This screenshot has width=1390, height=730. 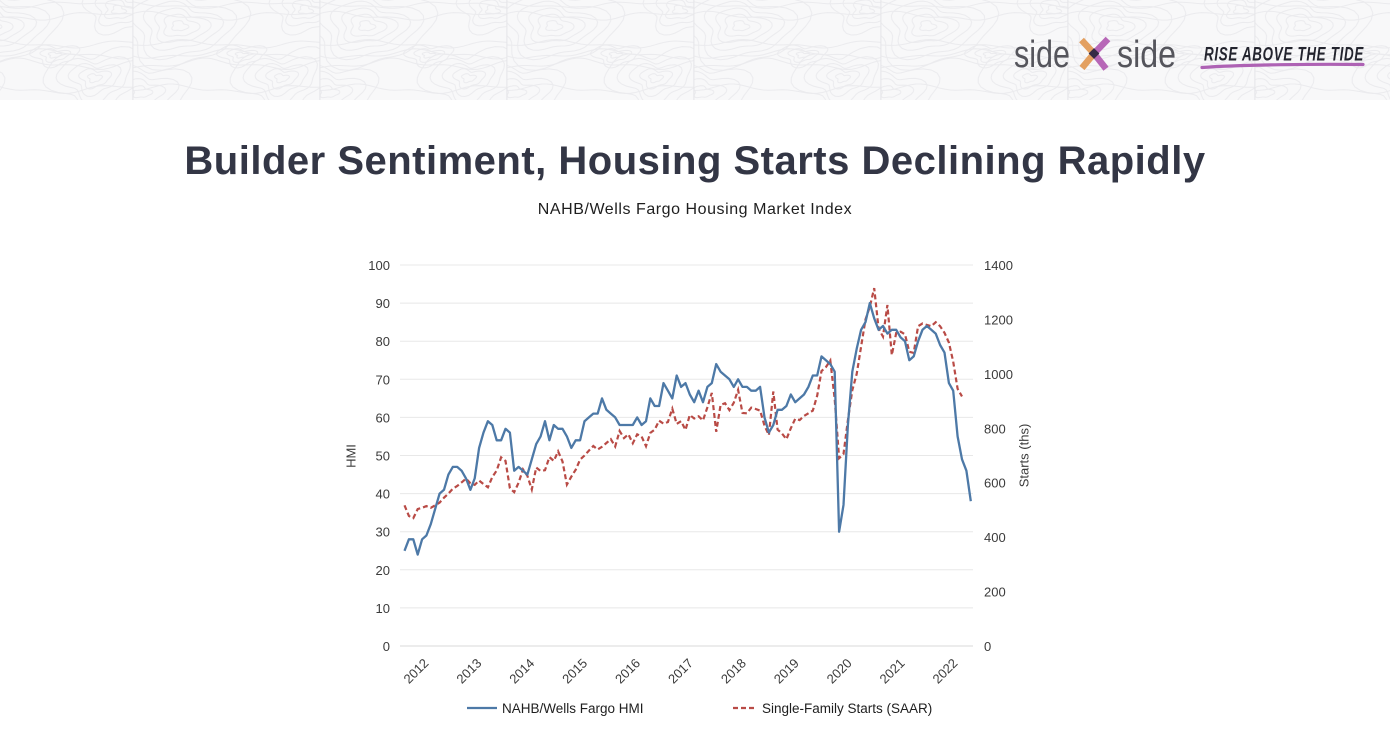 What do you see at coordinates (847, 708) in the screenshot?
I see `svg-text: Single-Family Starts (SAAR)` at bounding box center [847, 708].